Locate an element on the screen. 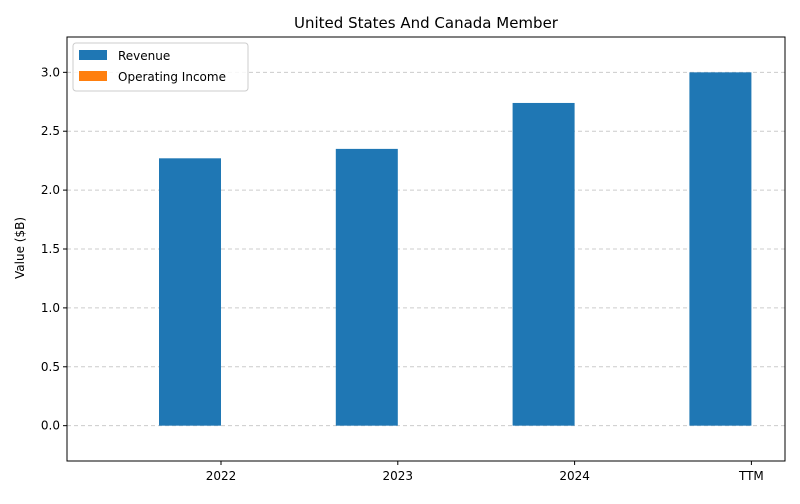 This screenshot has height=504, width=800. chart-title: United States And Canada Member is located at coordinates (426, 23).